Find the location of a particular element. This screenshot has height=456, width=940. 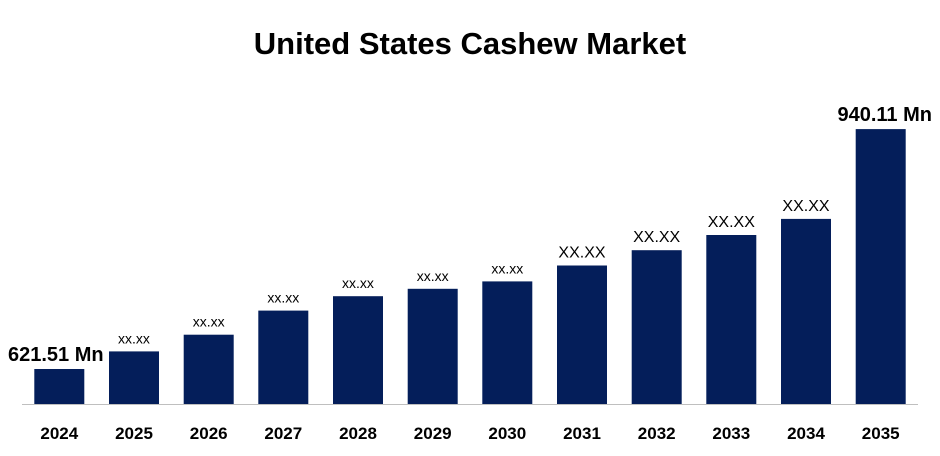

value-label-2032: XX.XX is located at coordinates (656, 237).